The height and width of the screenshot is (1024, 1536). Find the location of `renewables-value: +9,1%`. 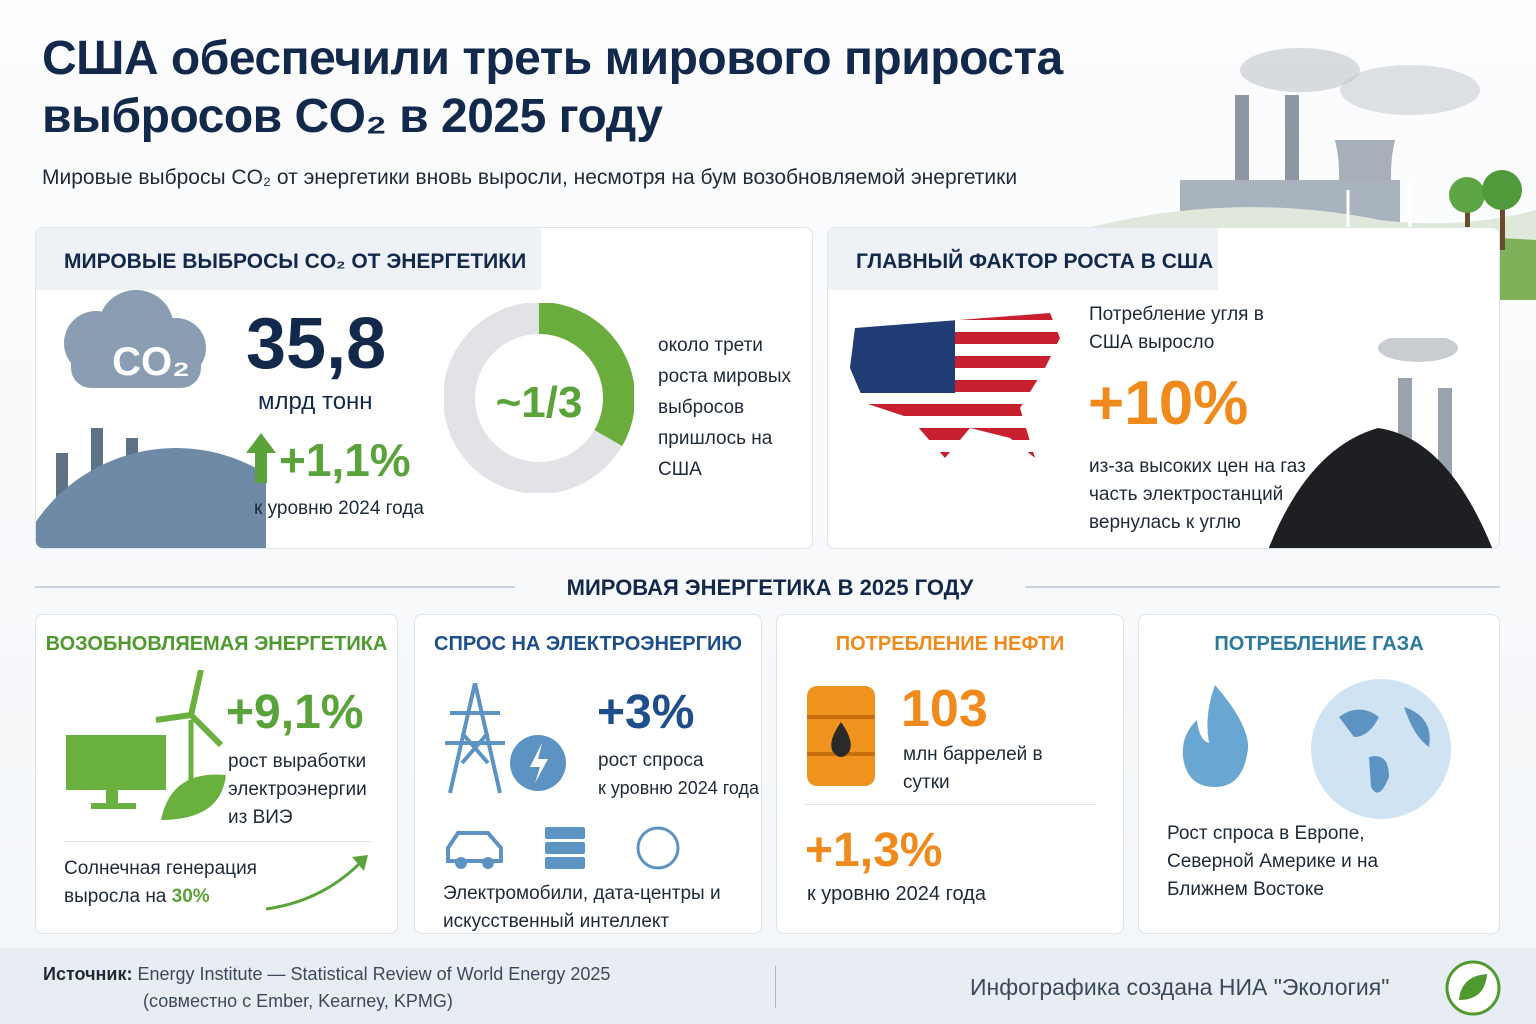

renewables-value: +9,1% is located at coordinates (295, 712).